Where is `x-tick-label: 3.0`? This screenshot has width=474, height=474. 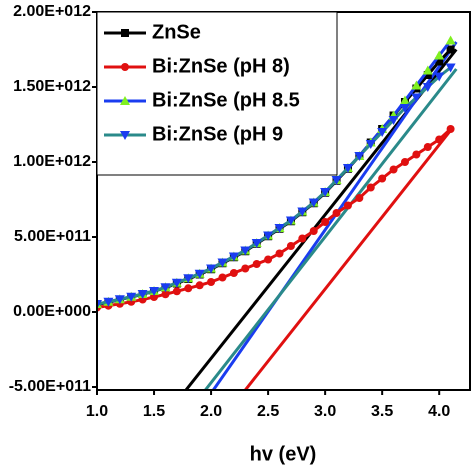
x-tick-label: 3.0 is located at coordinates (325, 411).